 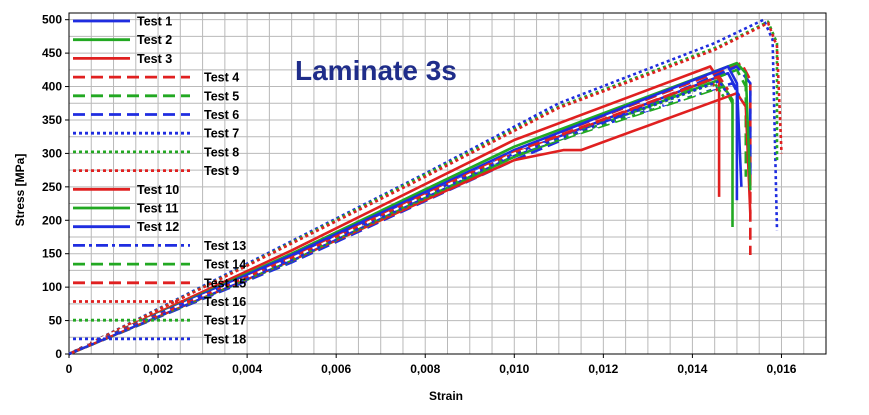 I want to click on legend-label-10: Test 10, so click(x=158, y=190).